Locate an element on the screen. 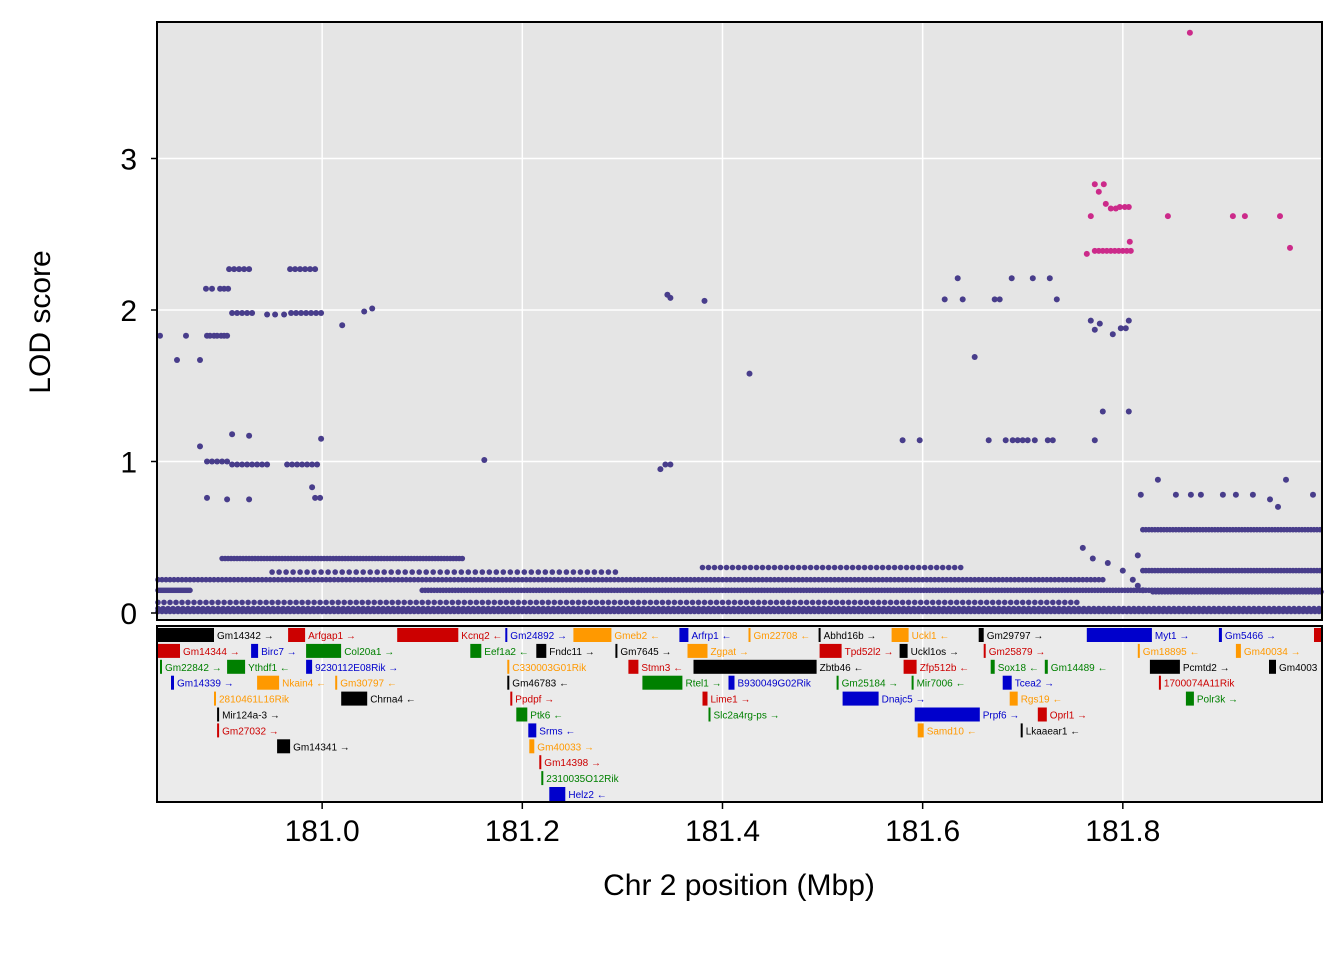 This screenshot has height=960, width=1344. gene-label: Mir7006 ← is located at coordinates (941, 684).